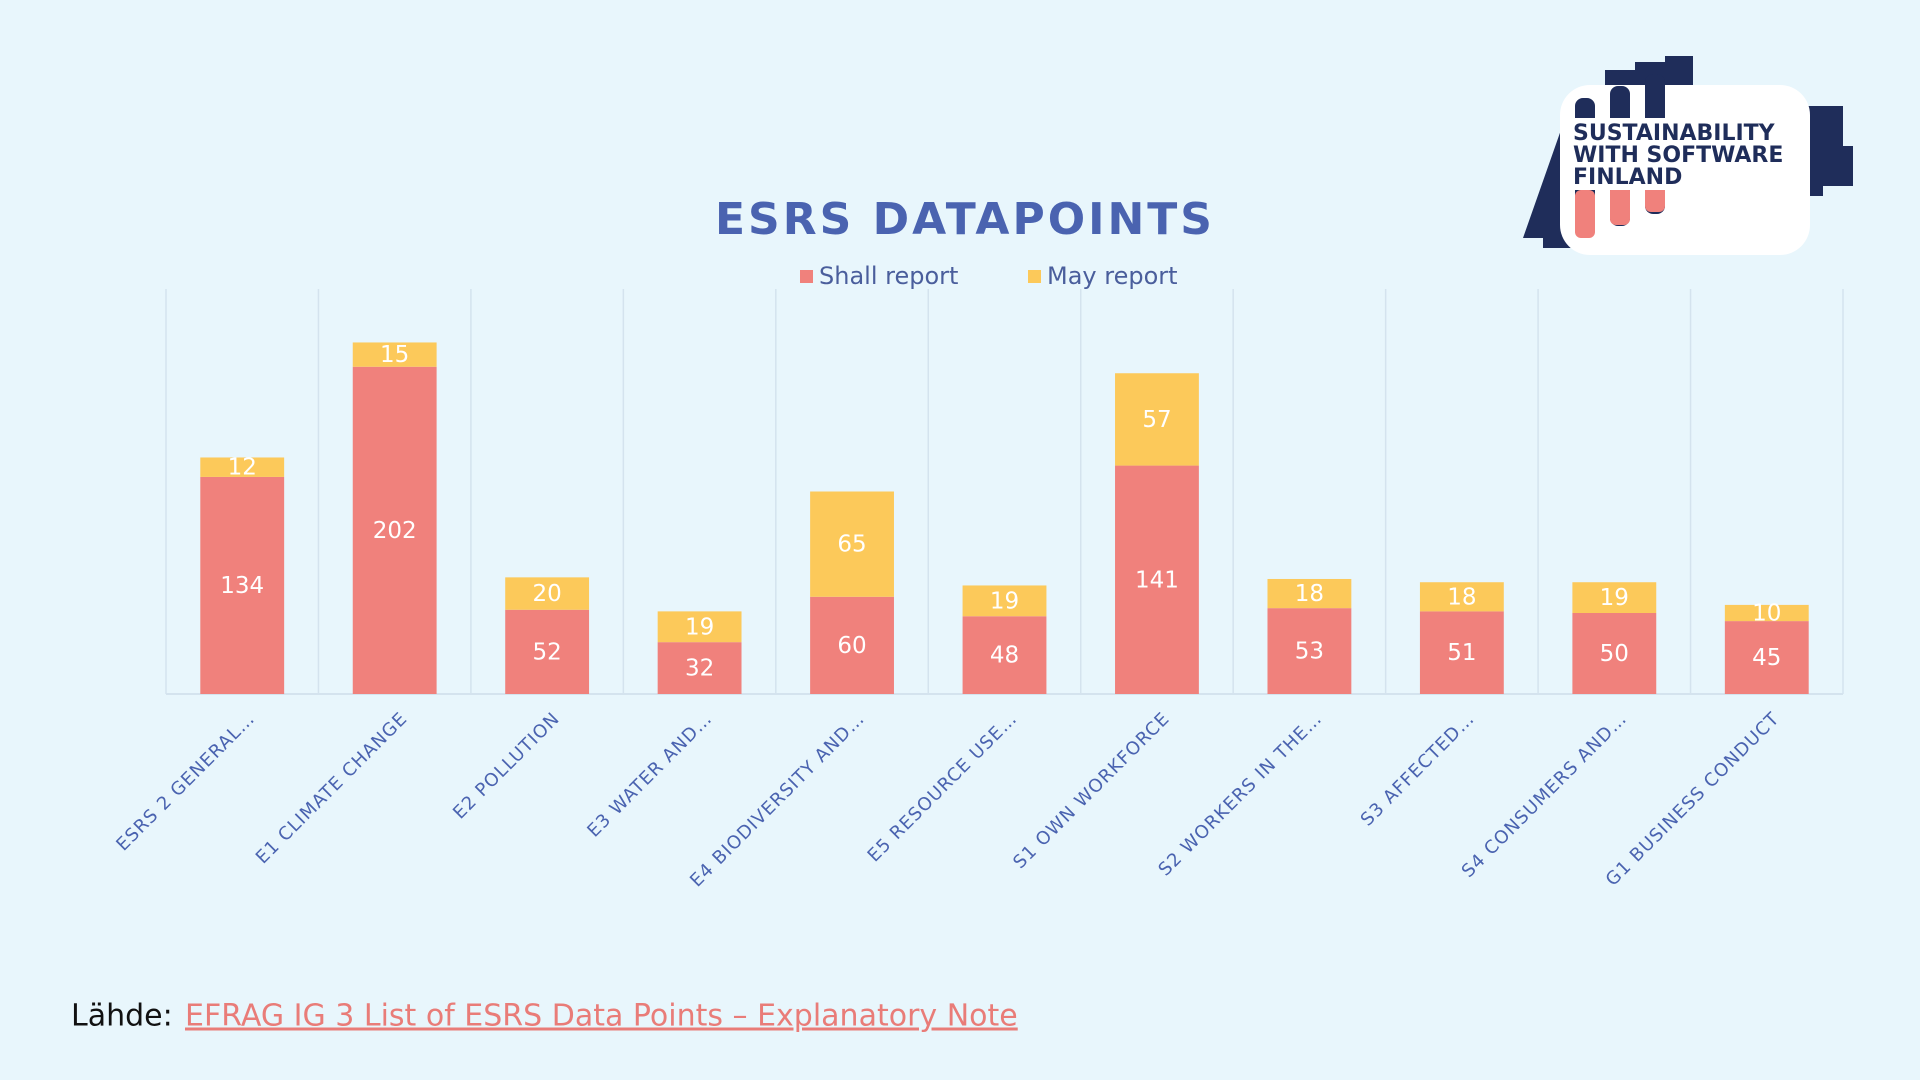 The width and height of the screenshot is (1920, 1080). What do you see at coordinates (506, 765) in the screenshot?
I see `x-tick-label: E2 POLLUTION` at bounding box center [506, 765].